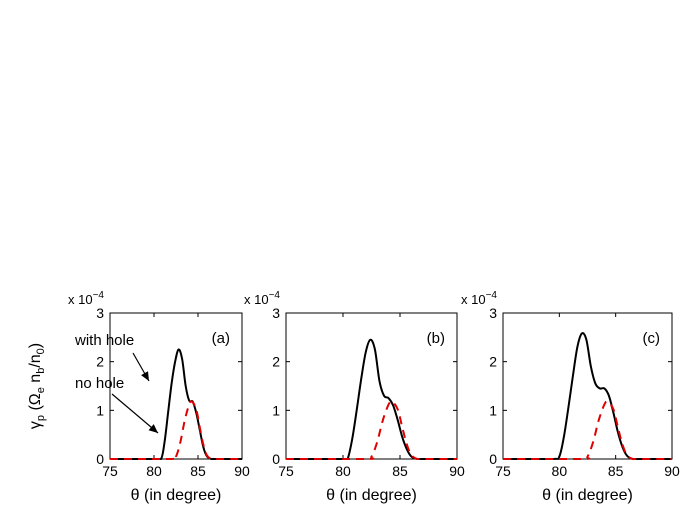 The height and width of the screenshot is (522, 695). What do you see at coordinates (99, 383) in the screenshot?
I see `annotation-no-hole: no hole` at bounding box center [99, 383].